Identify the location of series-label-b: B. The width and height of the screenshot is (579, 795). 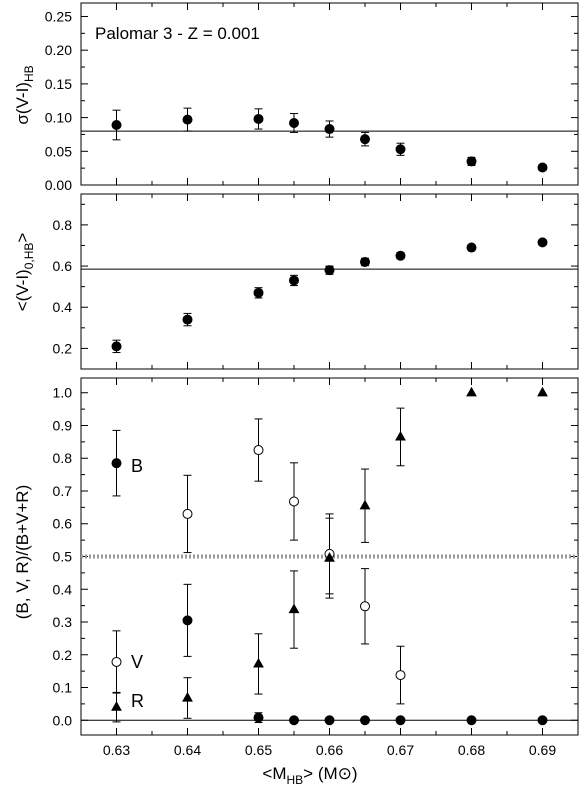
(137, 466).